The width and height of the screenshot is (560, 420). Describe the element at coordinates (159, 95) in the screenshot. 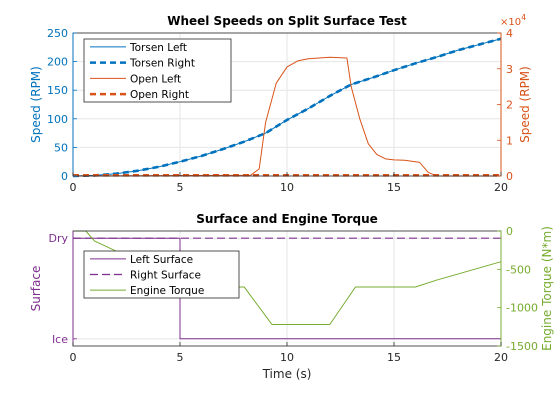

I see `legend-label: Open Right` at that location.